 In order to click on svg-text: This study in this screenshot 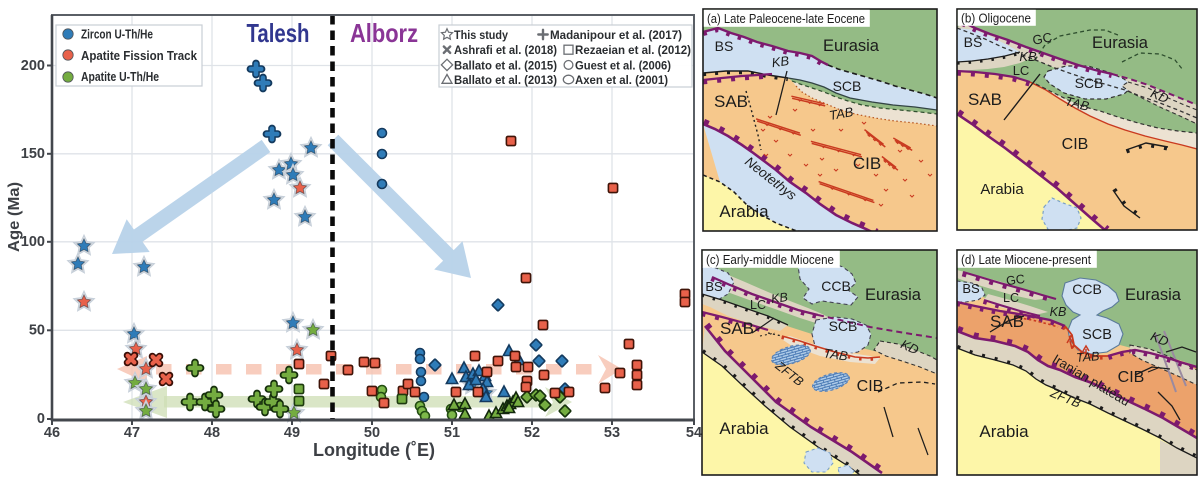, I will do `click(481, 35)`.